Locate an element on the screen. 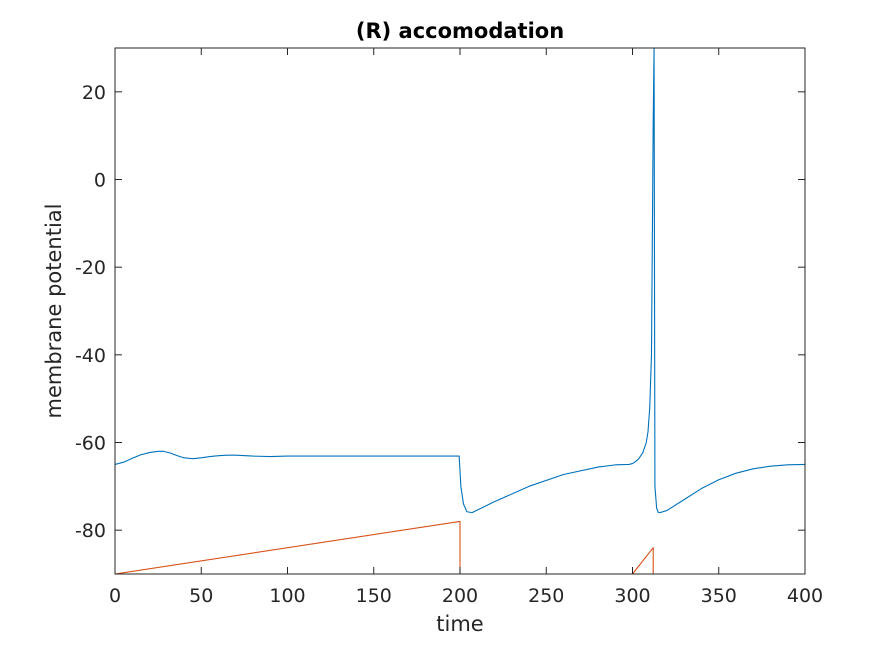 This screenshot has height=645, width=891. chart-title: (R) accomodation is located at coordinates (460, 31).